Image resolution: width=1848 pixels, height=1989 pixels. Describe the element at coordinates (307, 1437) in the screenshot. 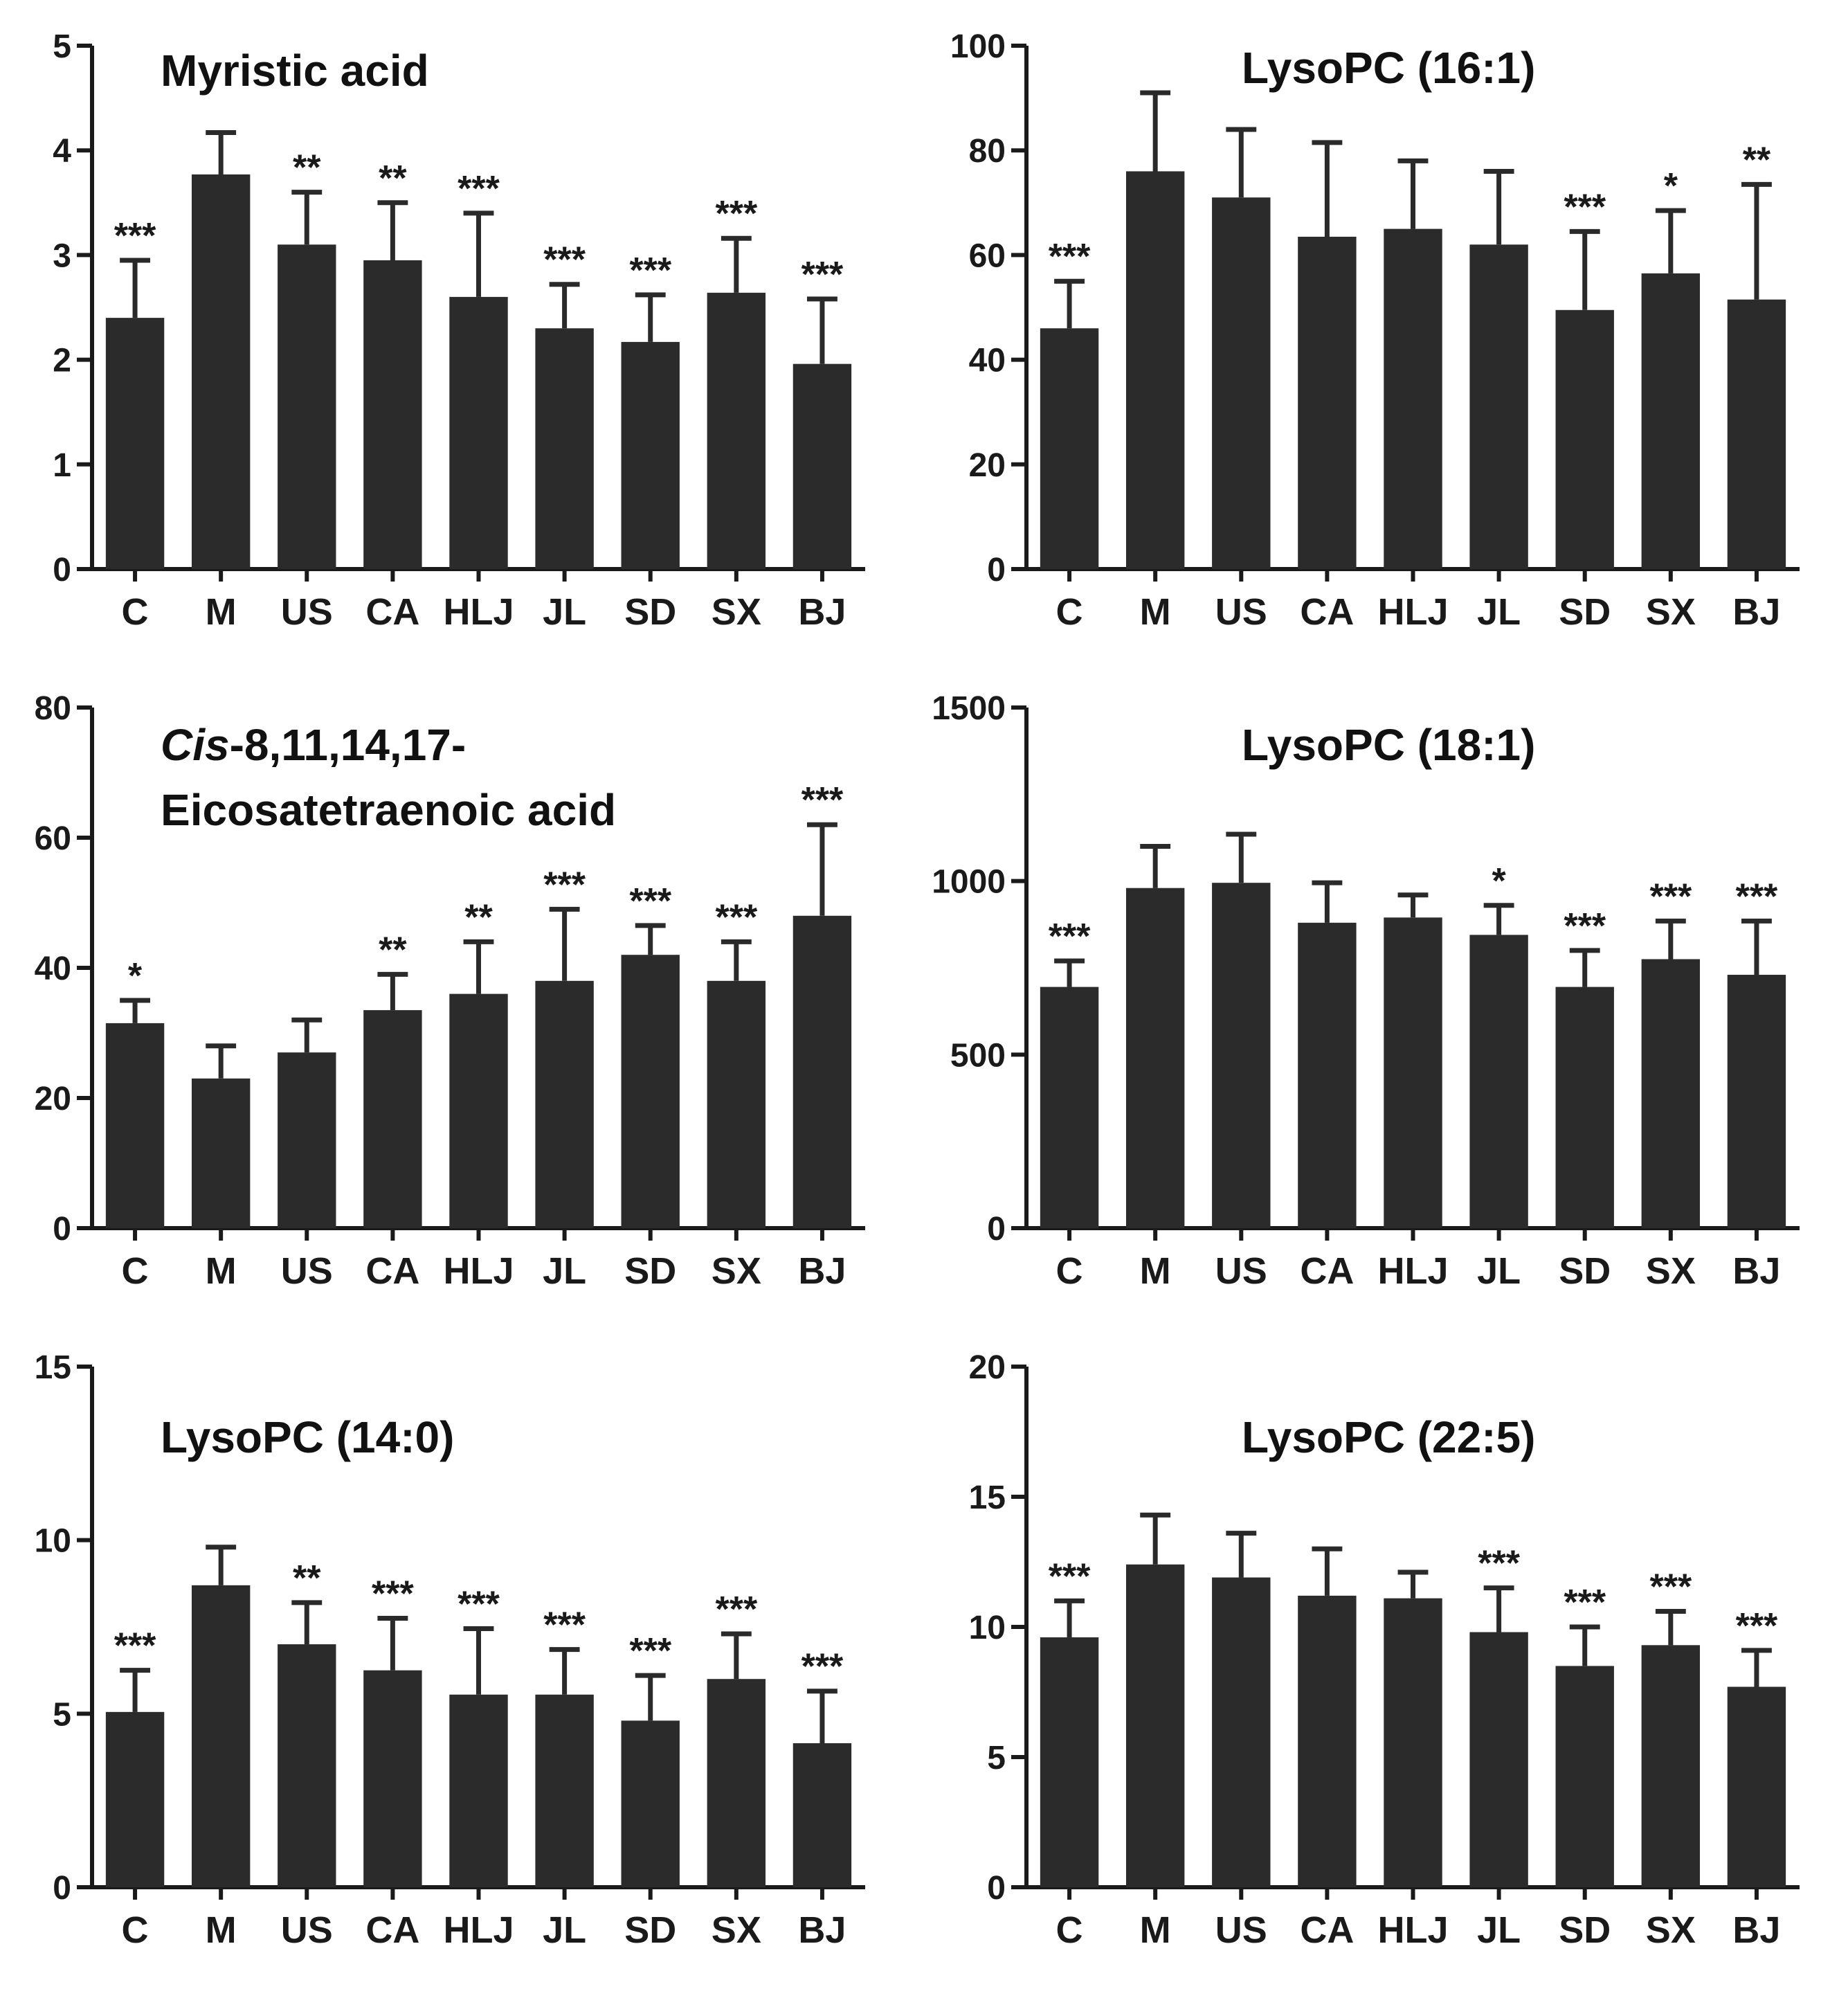

I see `chart-title-line: LysoPC (14:0)` at that location.